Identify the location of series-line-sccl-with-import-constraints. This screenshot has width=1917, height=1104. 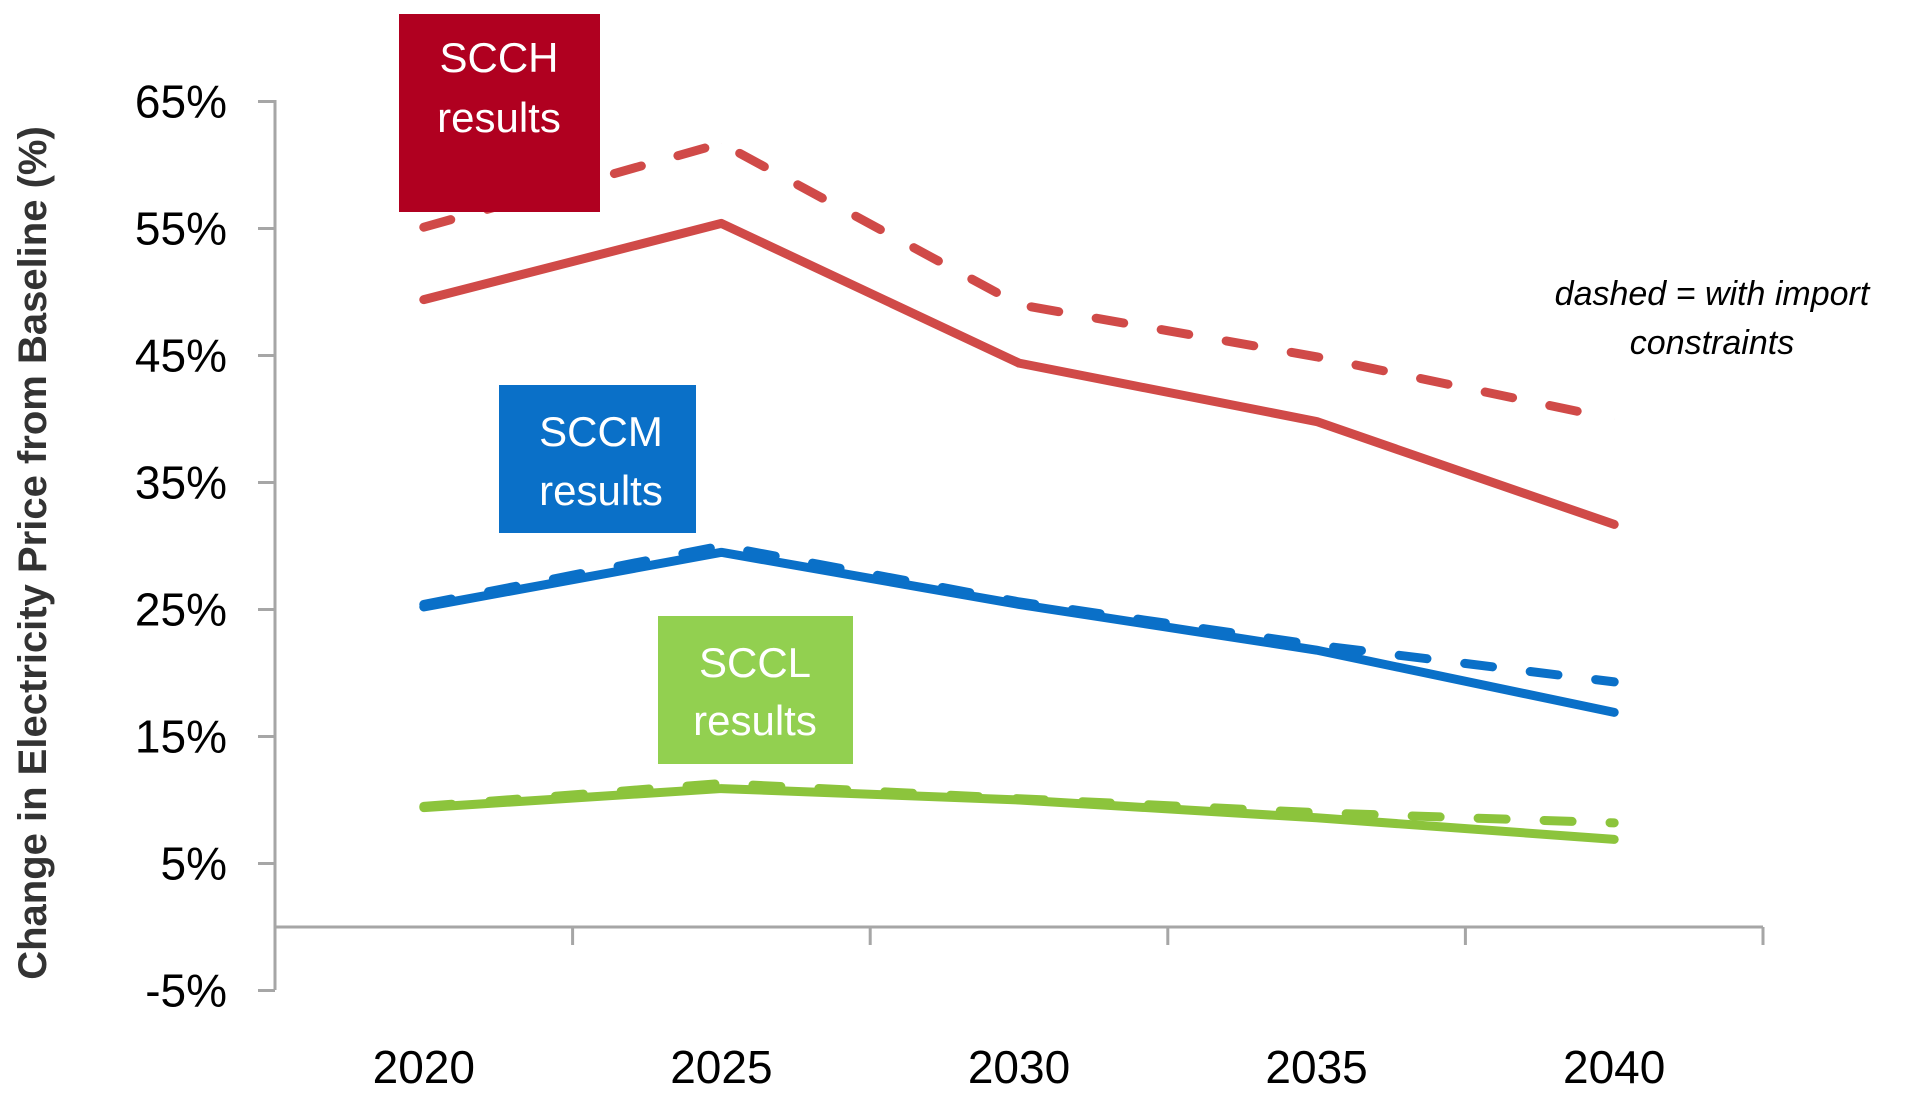
(1019, 803).